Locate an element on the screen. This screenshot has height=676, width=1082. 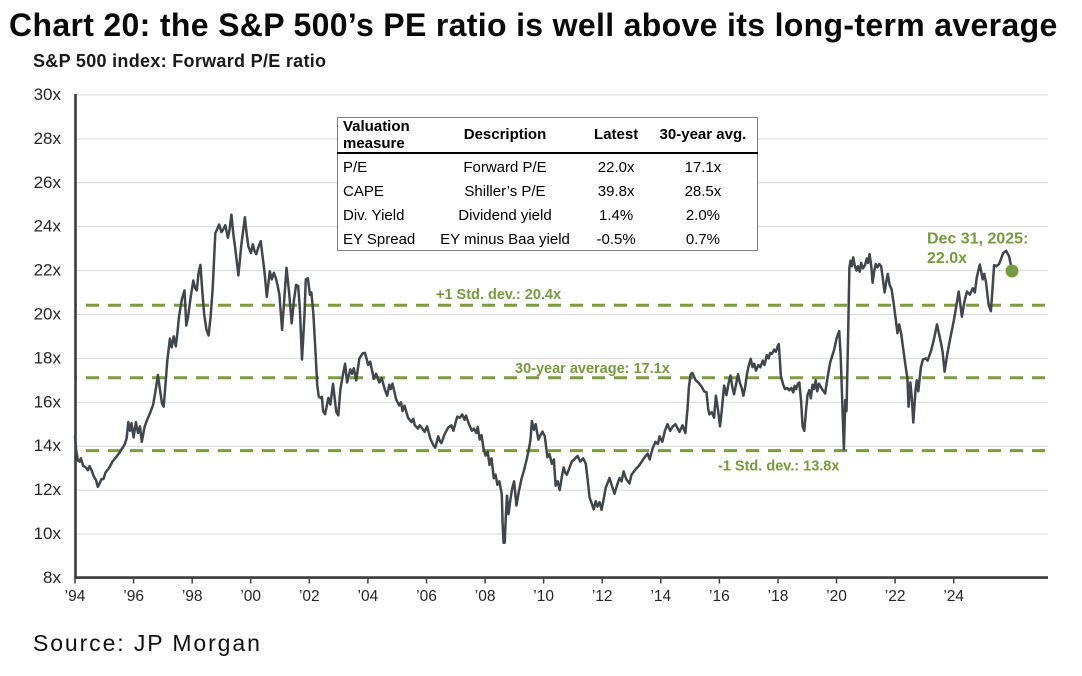
svg-text: ’10 is located at coordinates (543, 596).